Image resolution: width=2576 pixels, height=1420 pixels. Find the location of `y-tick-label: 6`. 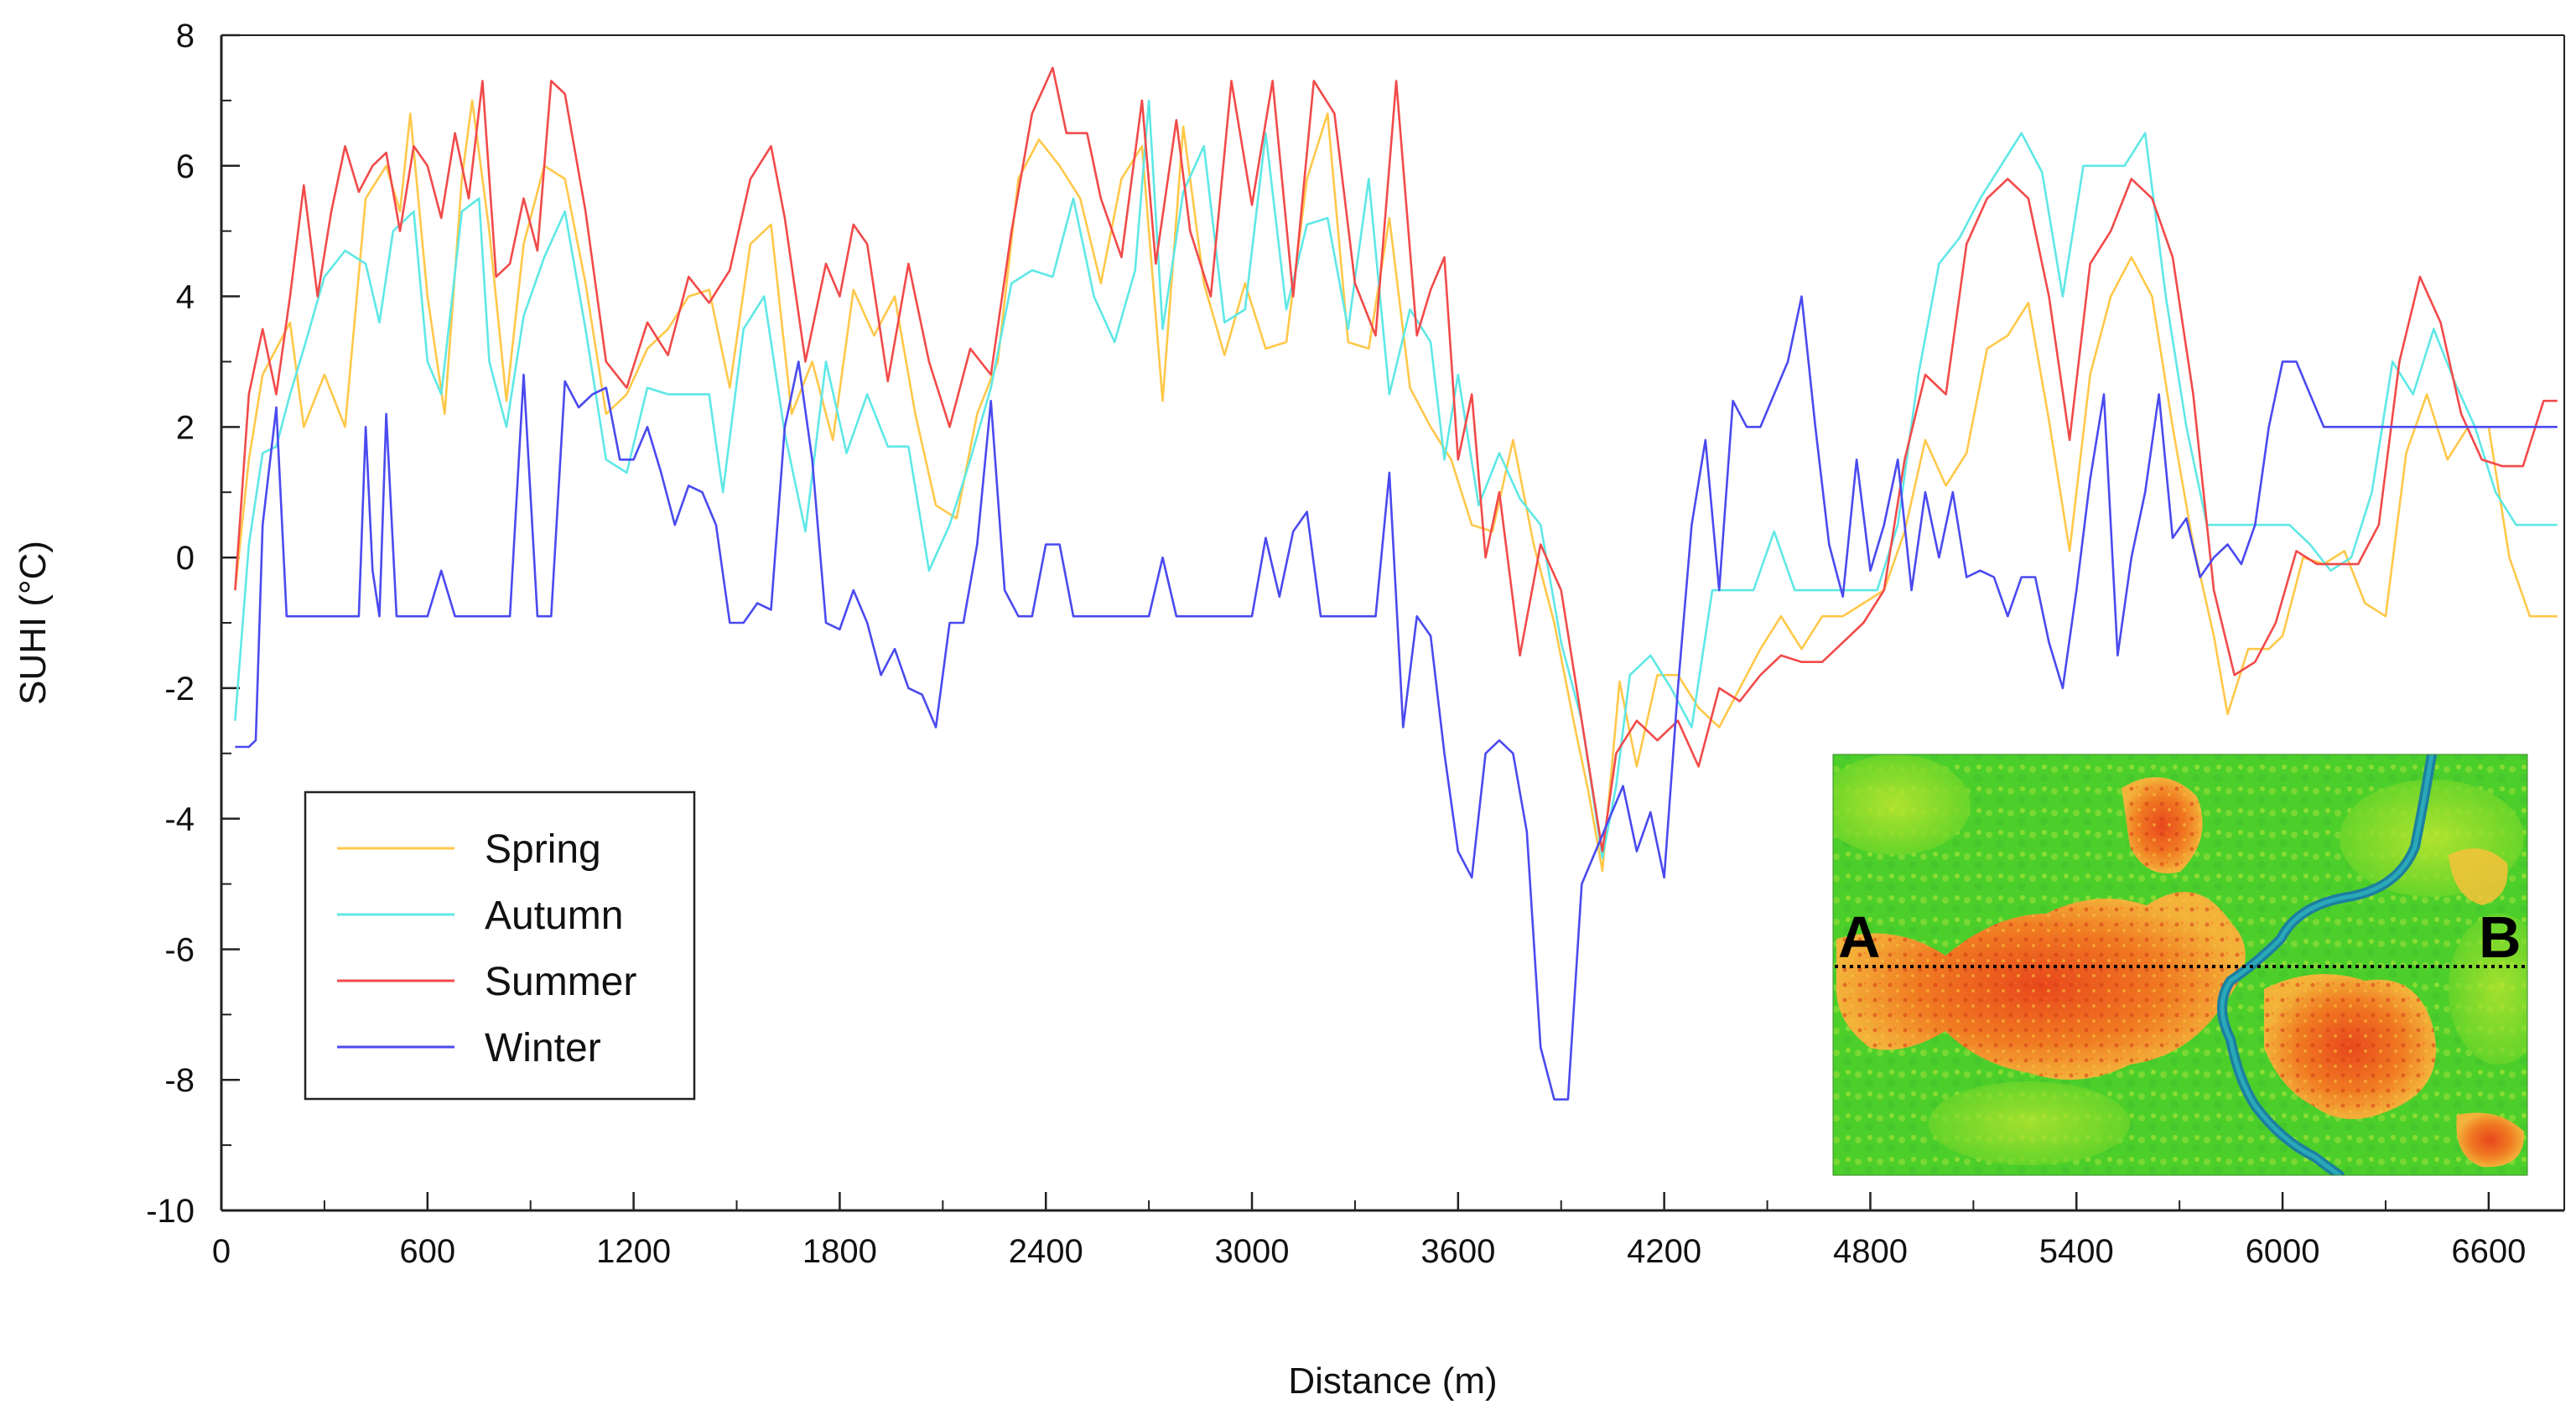

y-tick-label: 6 is located at coordinates (185, 166).